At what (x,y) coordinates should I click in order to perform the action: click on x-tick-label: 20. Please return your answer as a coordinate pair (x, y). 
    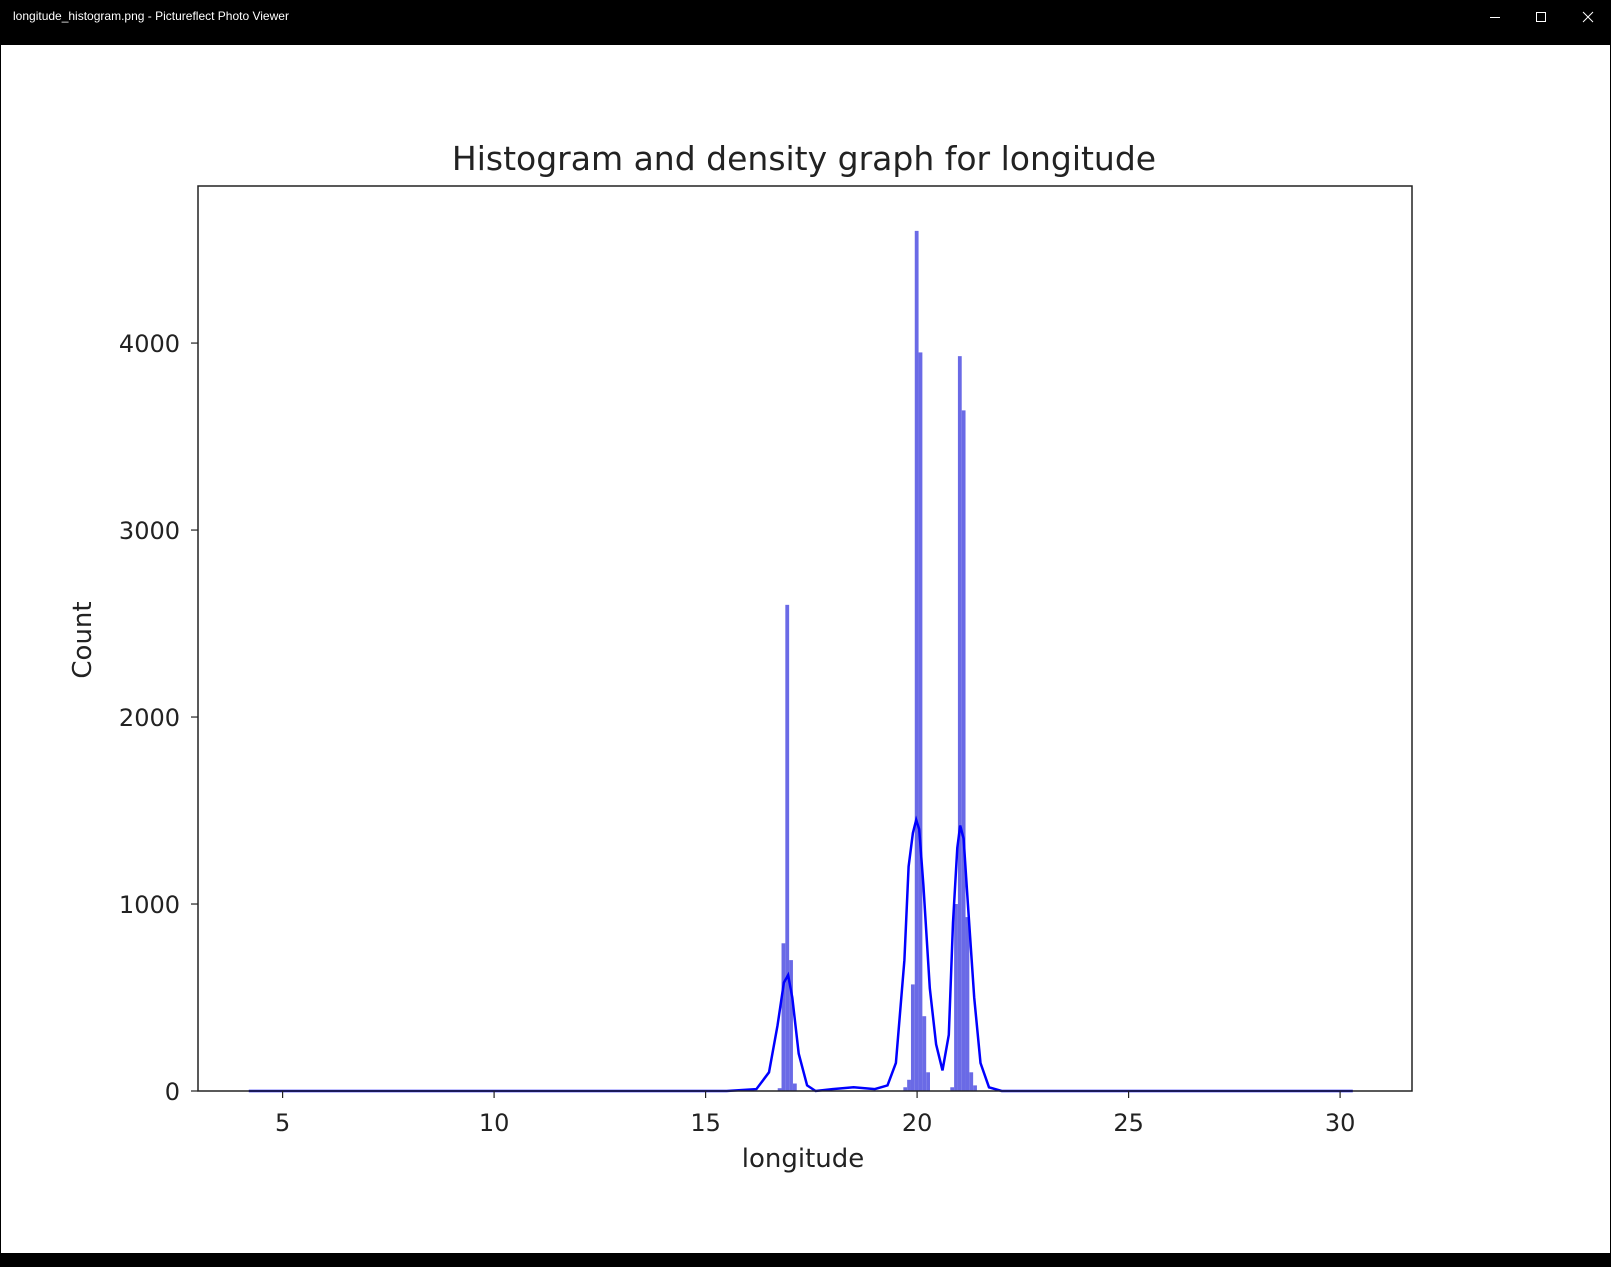
    Looking at the image, I should click on (917, 1123).